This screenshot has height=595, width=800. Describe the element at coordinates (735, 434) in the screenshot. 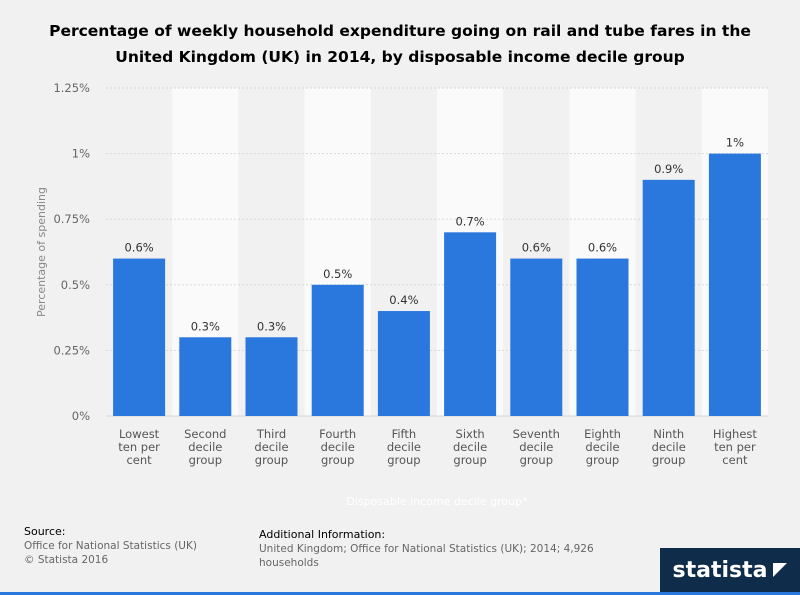

I see `x-tick-label-line: Highest` at that location.